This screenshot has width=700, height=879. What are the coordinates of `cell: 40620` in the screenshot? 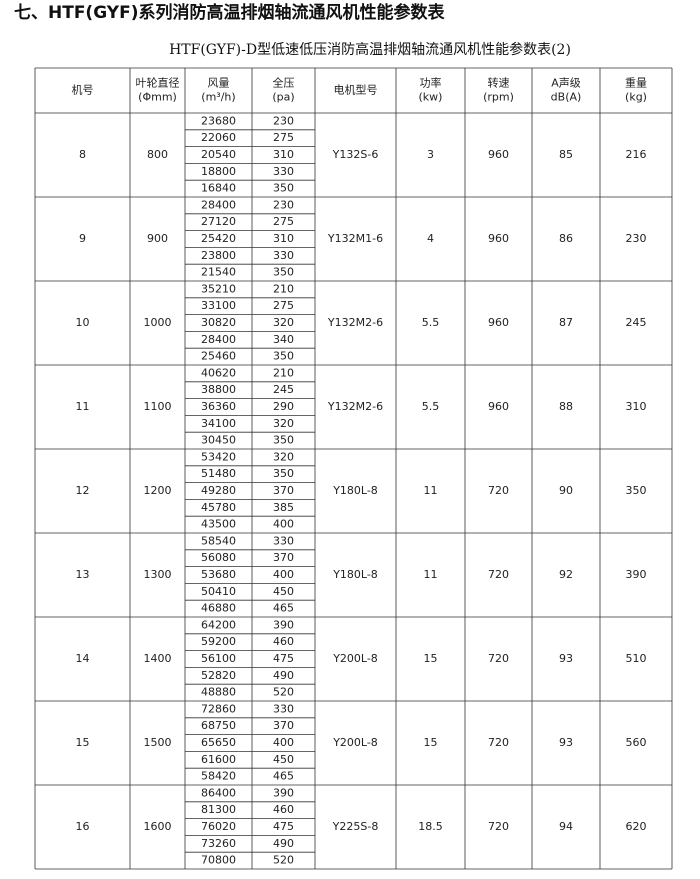 It's located at (218, 372).